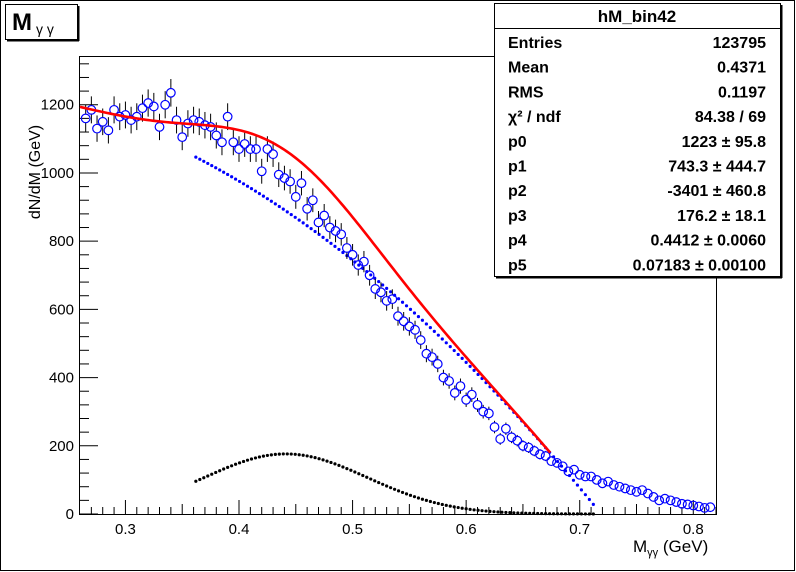 This screenshot has height=572, width=796. I want to click on x-axis-label: Mγγ (GeV), so click(670, 548).